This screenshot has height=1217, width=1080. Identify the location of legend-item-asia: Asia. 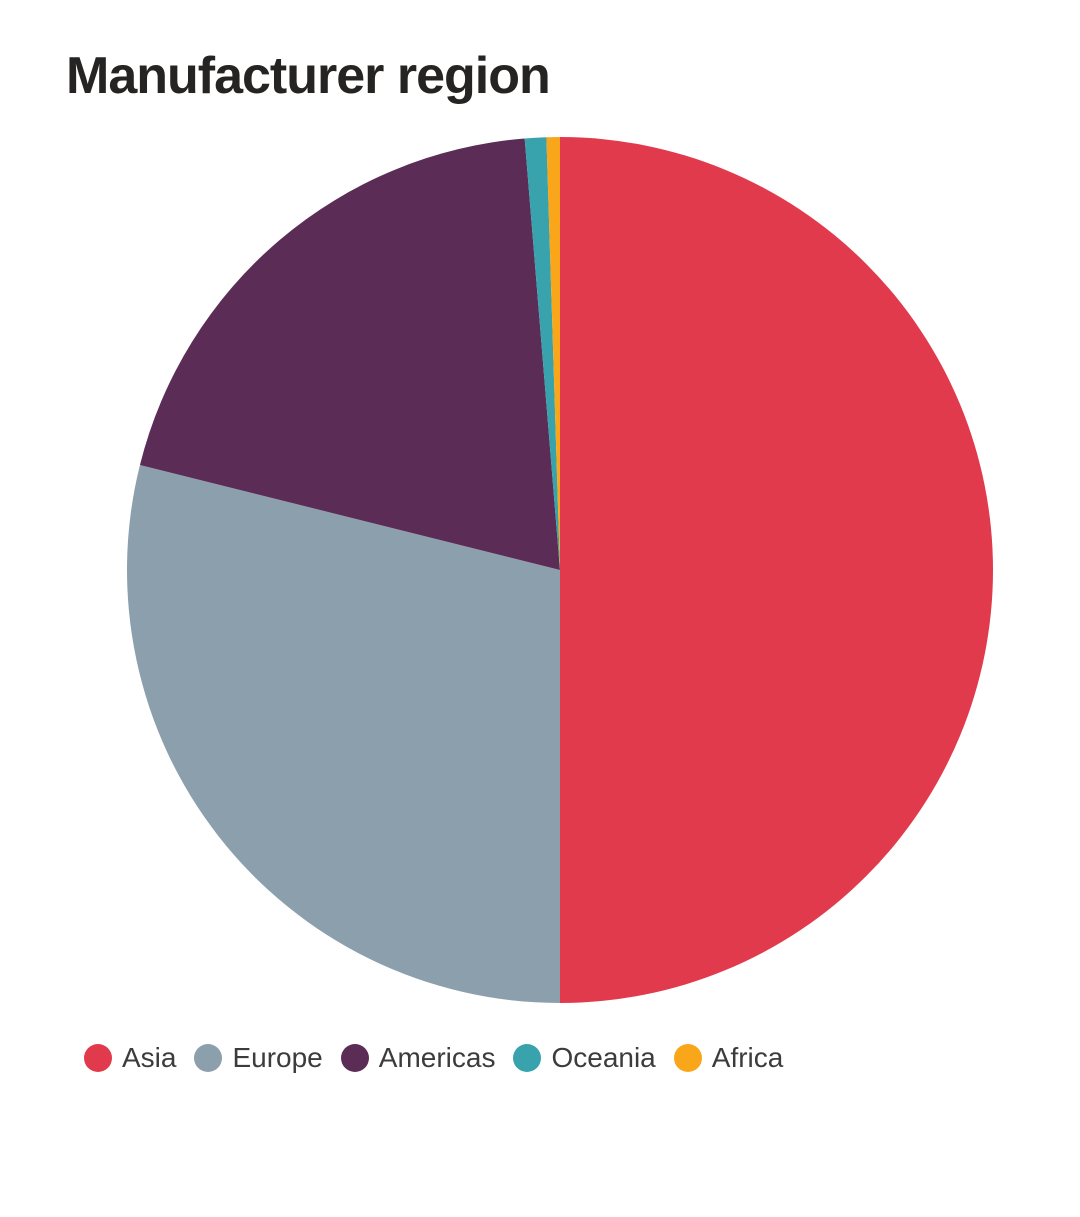
(130, 1058).